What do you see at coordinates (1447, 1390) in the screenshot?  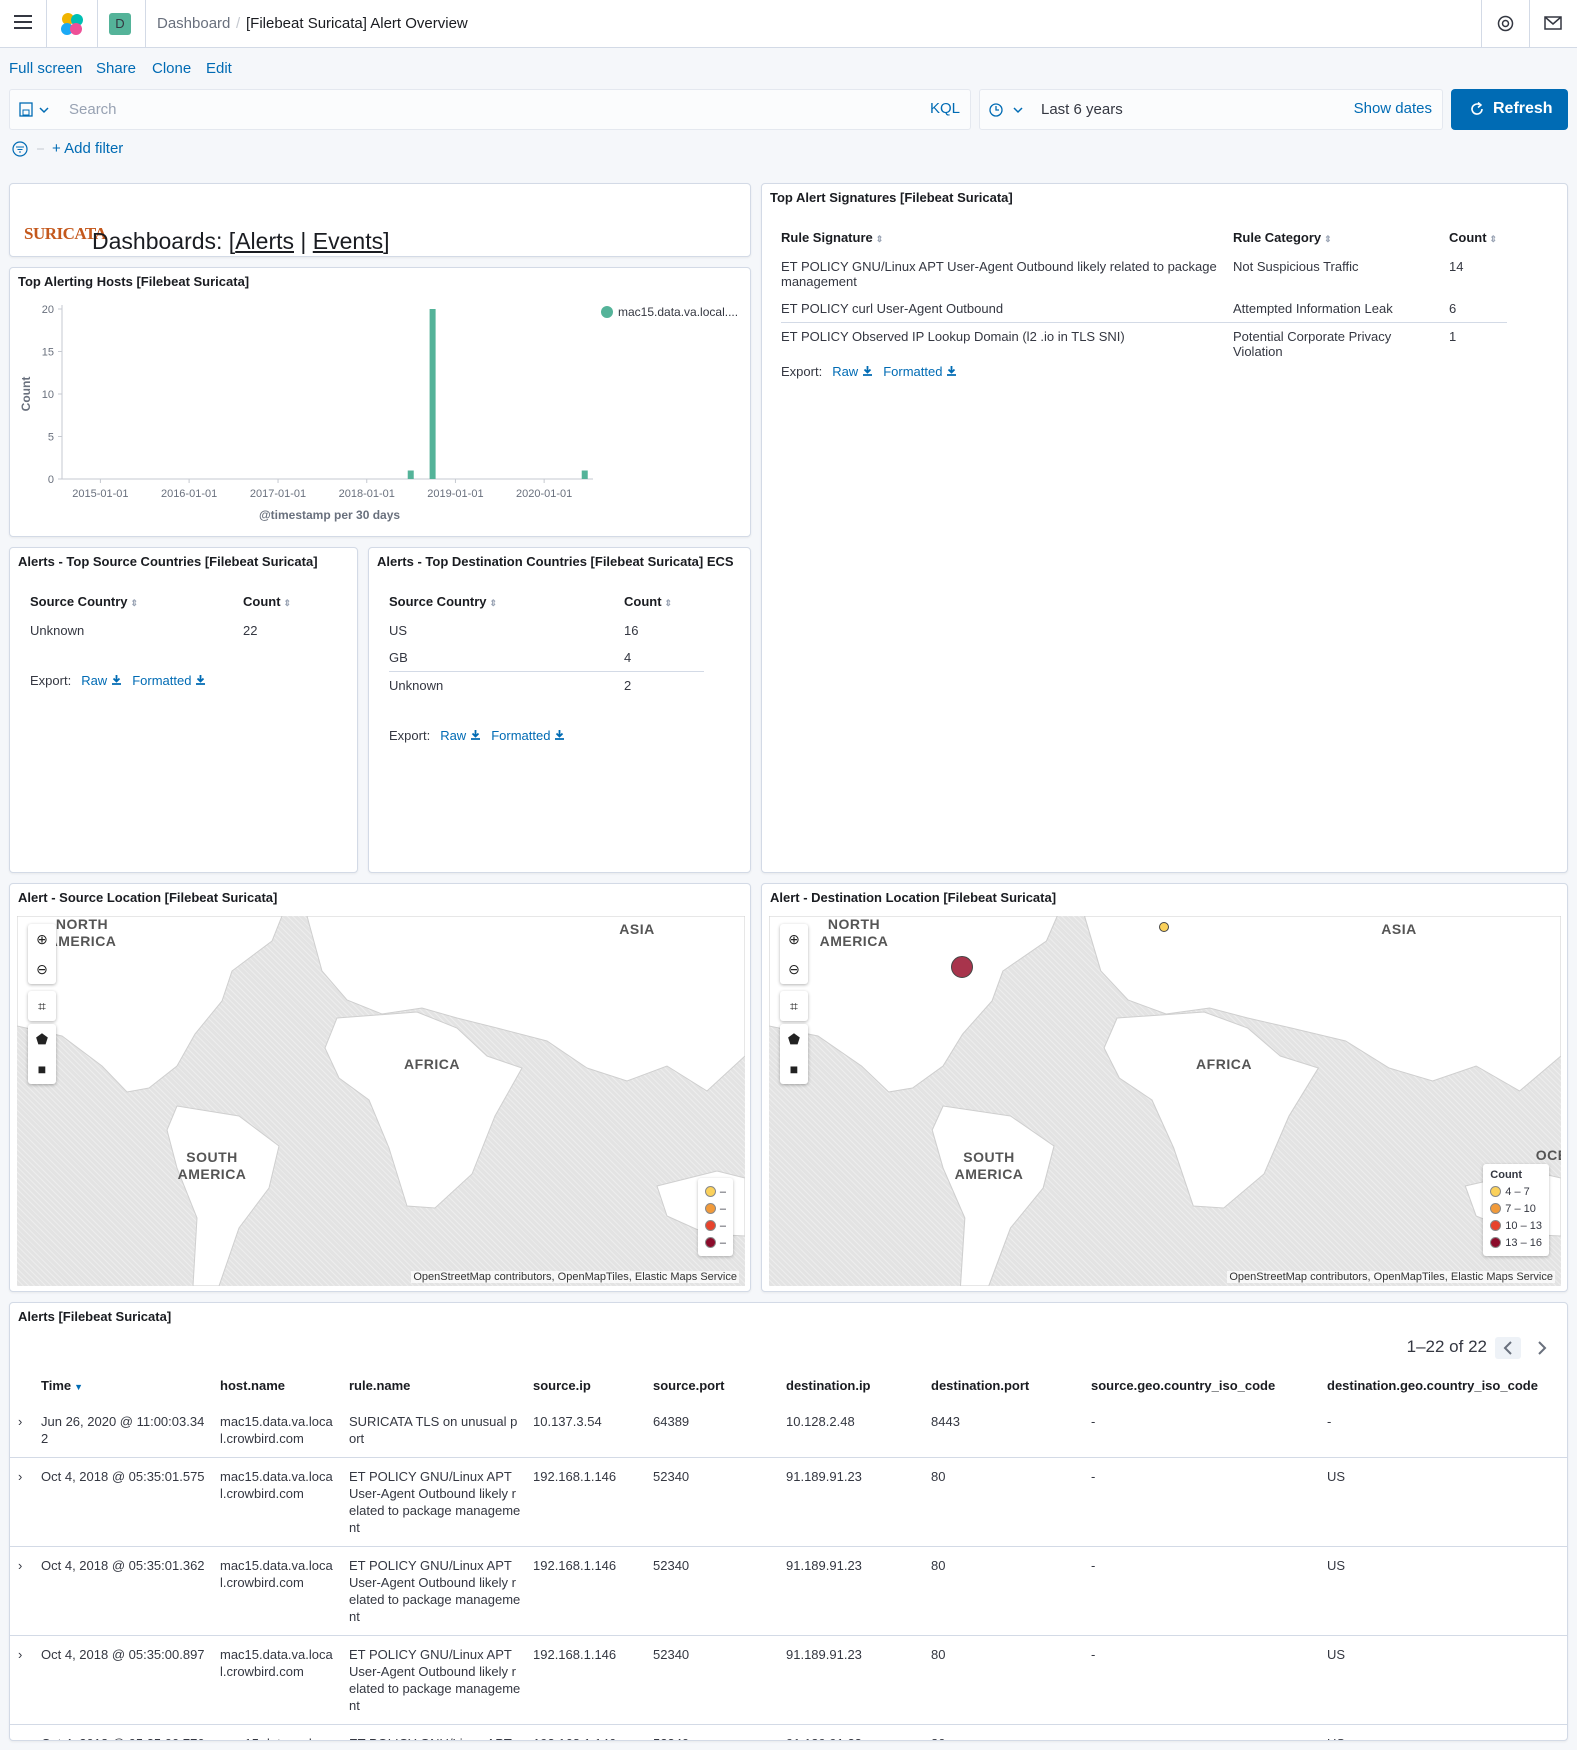 I see `column-header: destination.geo.country_iso_code` at bounding box center [1447, 1390].